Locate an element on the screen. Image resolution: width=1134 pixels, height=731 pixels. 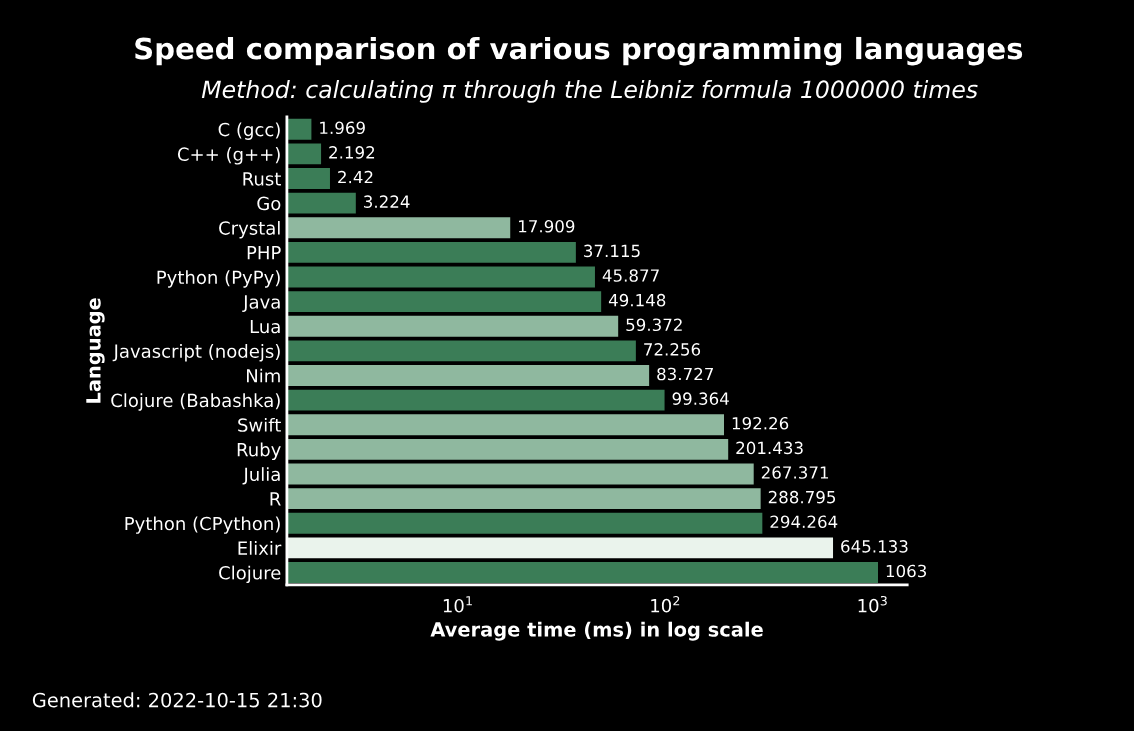
x-tick-label: 10$^{1}$ is located at coordinates (457, 604).